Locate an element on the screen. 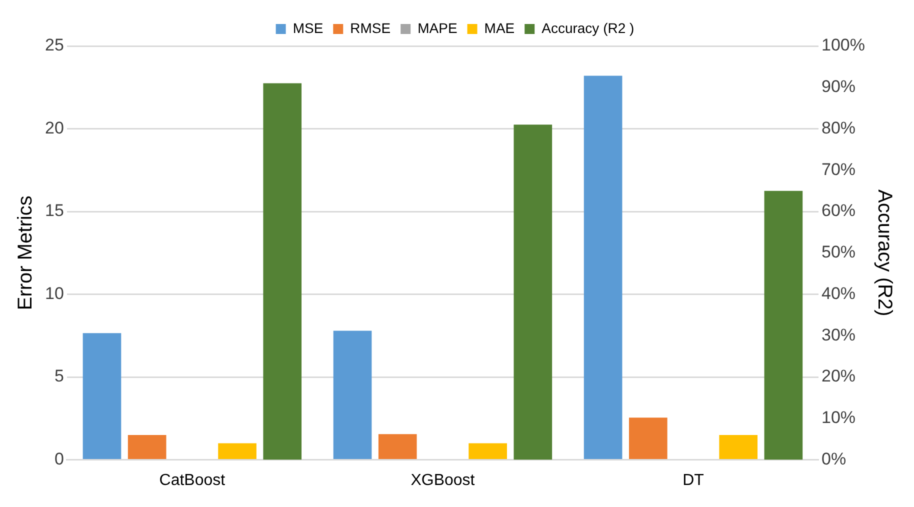 The image size is (914, 507). legend-label: MAPE is located at coordinates (438, 28).